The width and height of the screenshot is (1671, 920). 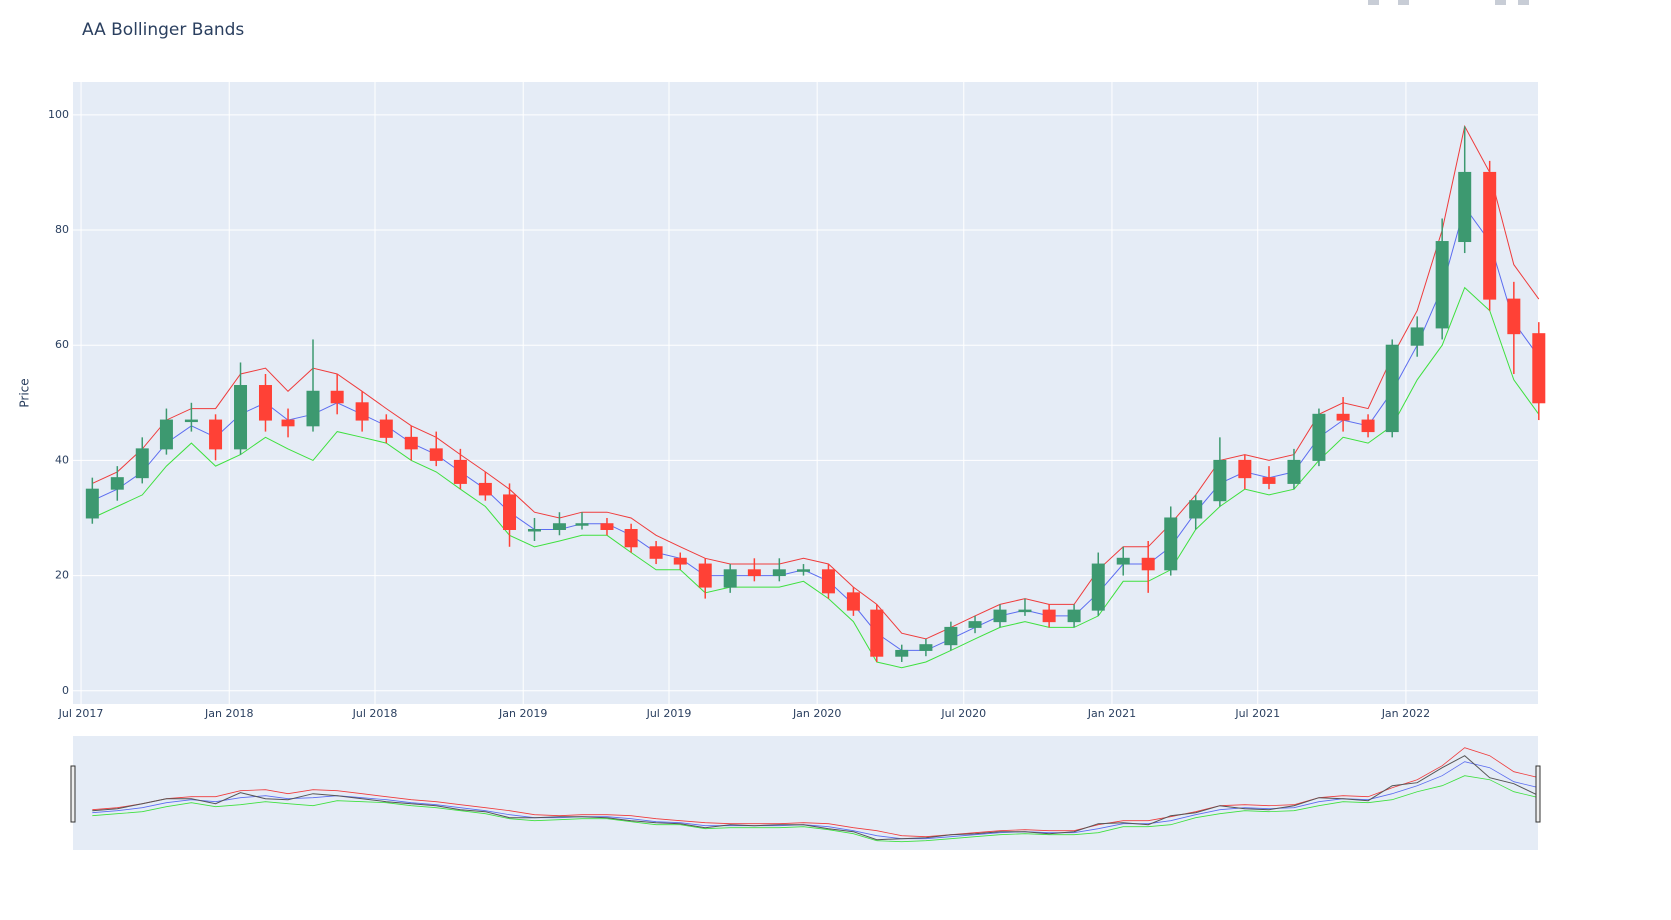 I want to click on range-slider-background, so click(x=805, y=793).